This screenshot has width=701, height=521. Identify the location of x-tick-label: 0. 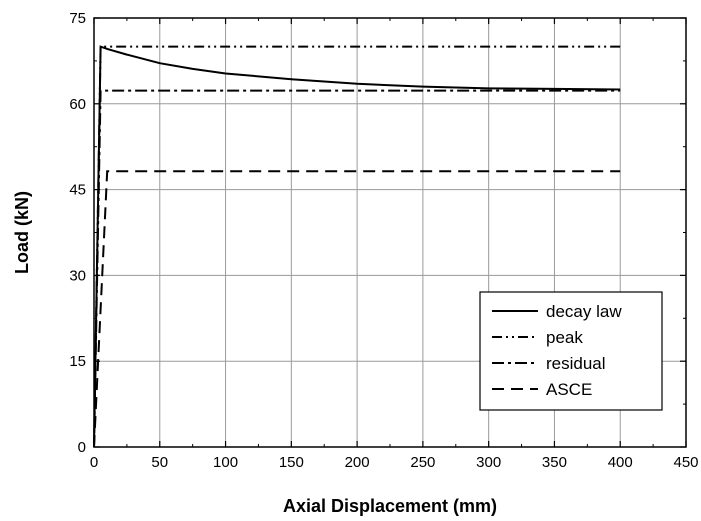
(94, 462).